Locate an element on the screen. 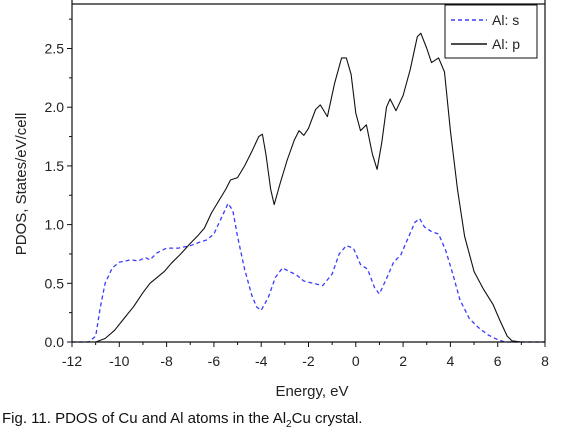 The width and height of the screenshot is (565, 437). y-tick-label: 0.5 is located at coordinates (55, 283).